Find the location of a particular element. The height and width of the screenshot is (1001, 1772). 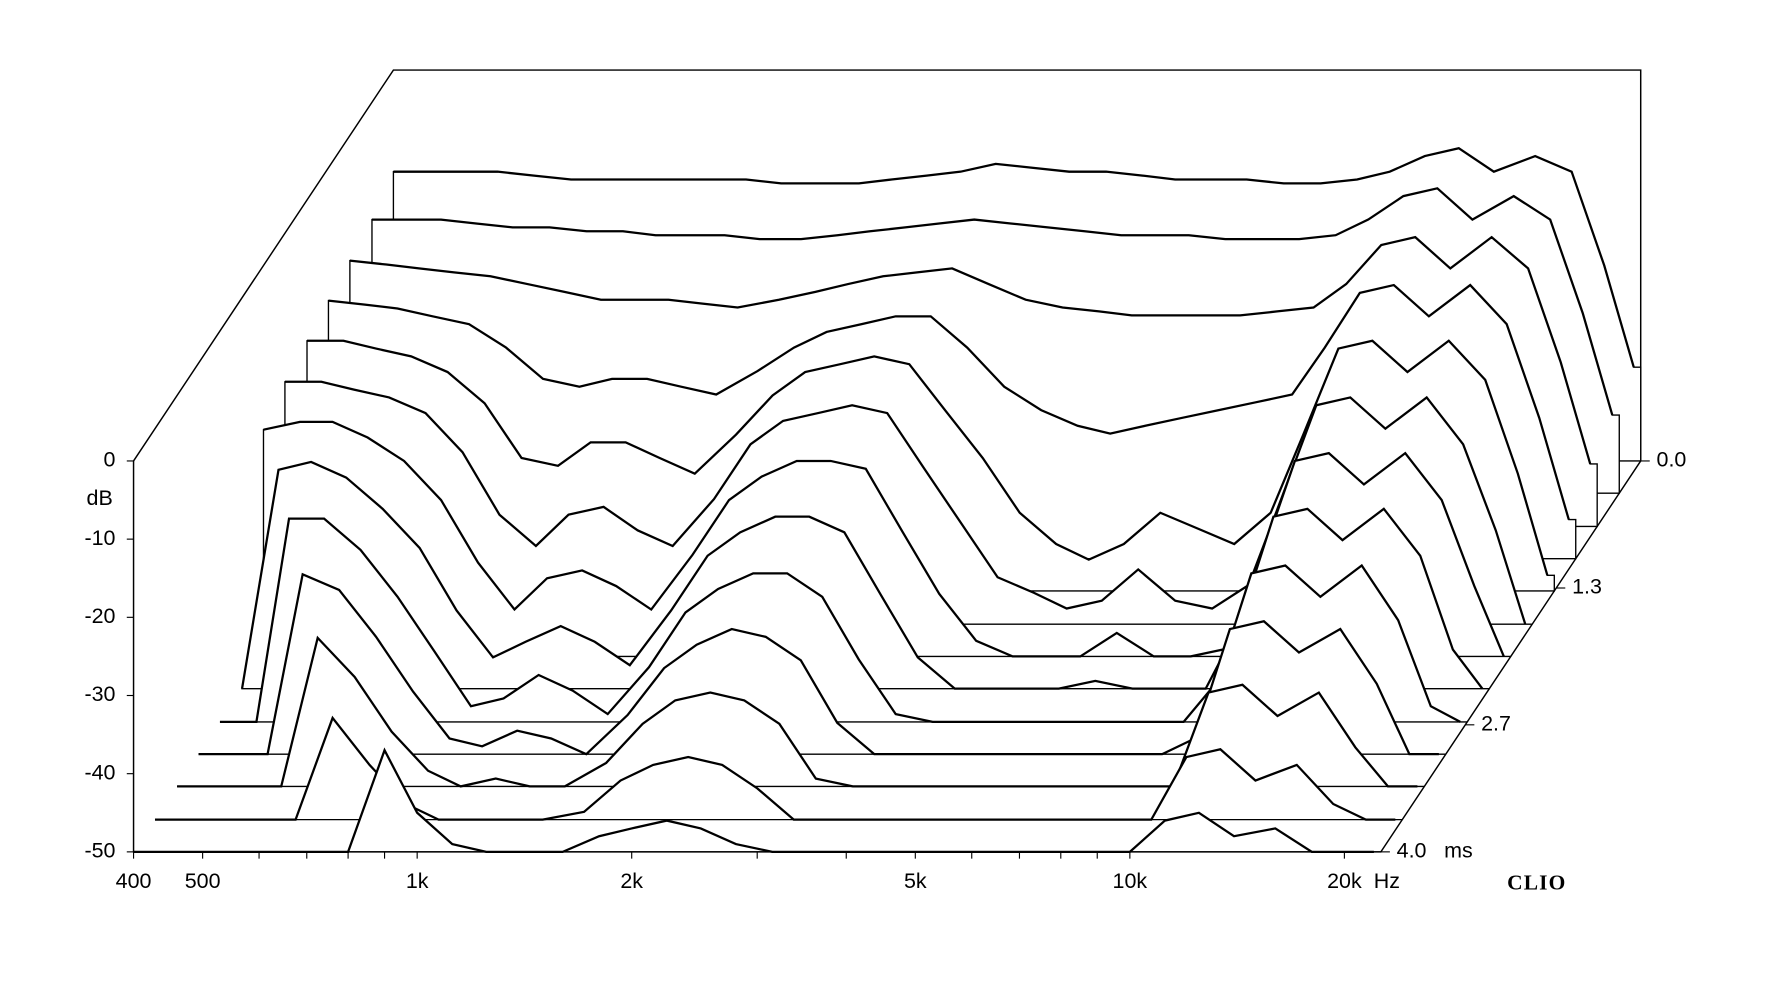

x-tick-label: 400 is located at coordinates (134, 881).